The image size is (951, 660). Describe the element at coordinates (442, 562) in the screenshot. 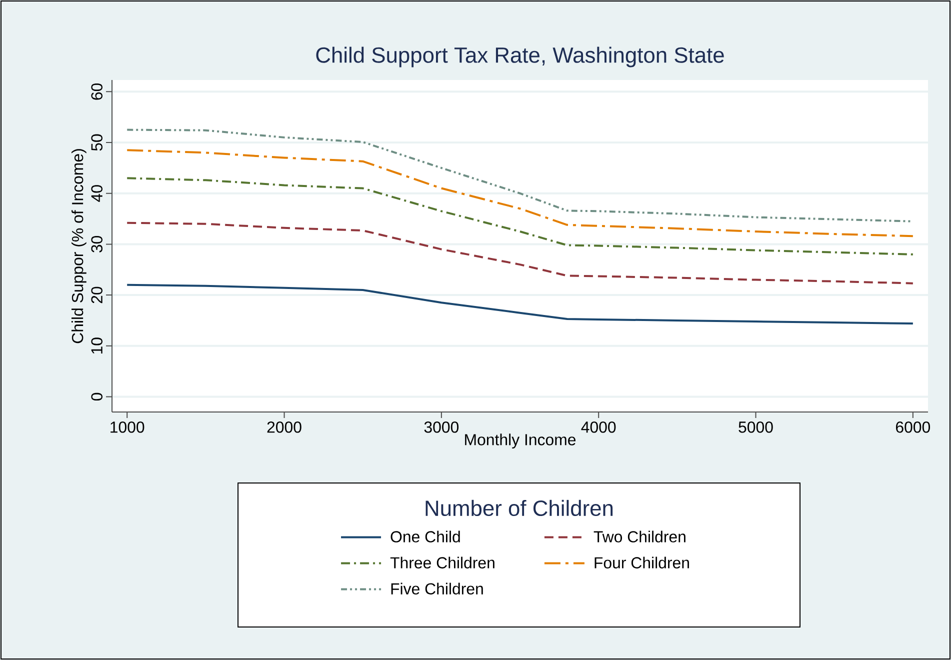

I see `legend-label: Three Children` at that location.